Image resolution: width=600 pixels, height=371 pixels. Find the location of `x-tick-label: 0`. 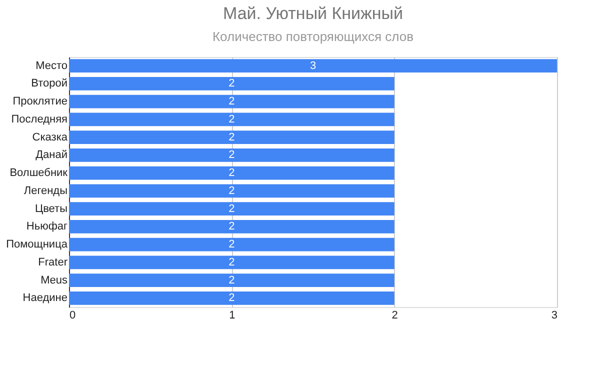

x-tick-label: 0 is located at coordinates (73, 316).